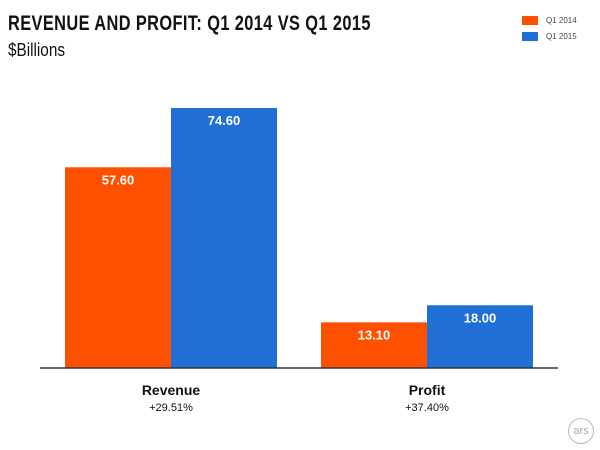 The height and width of the screenshot is (450, 600). What do you see at coordinates (118, 179) in the screenshot?
I see `data-label: 57.60` at bounding box center [118, 179].